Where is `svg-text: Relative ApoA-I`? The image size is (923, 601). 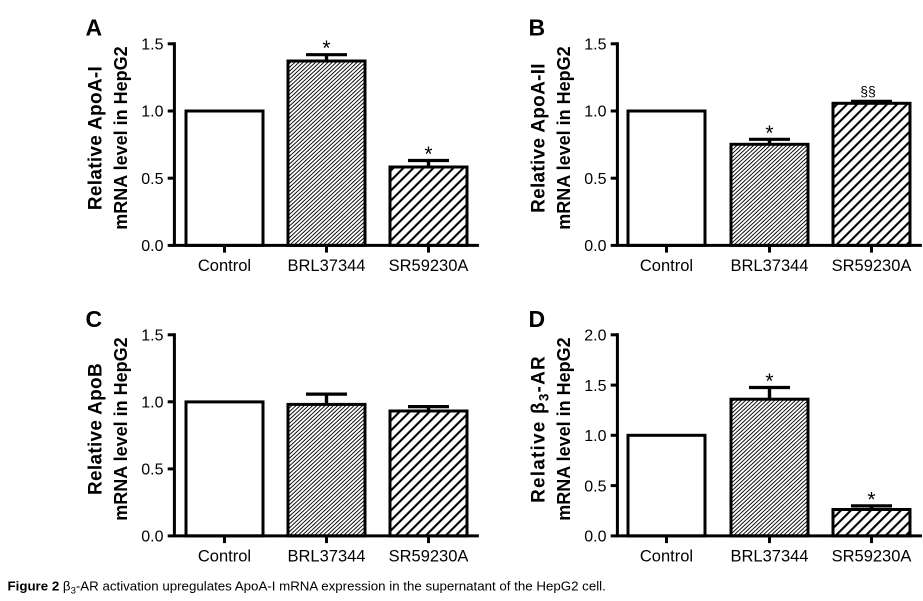
svg-text: Relative ApoA-I is located at coordinates (96, 138).